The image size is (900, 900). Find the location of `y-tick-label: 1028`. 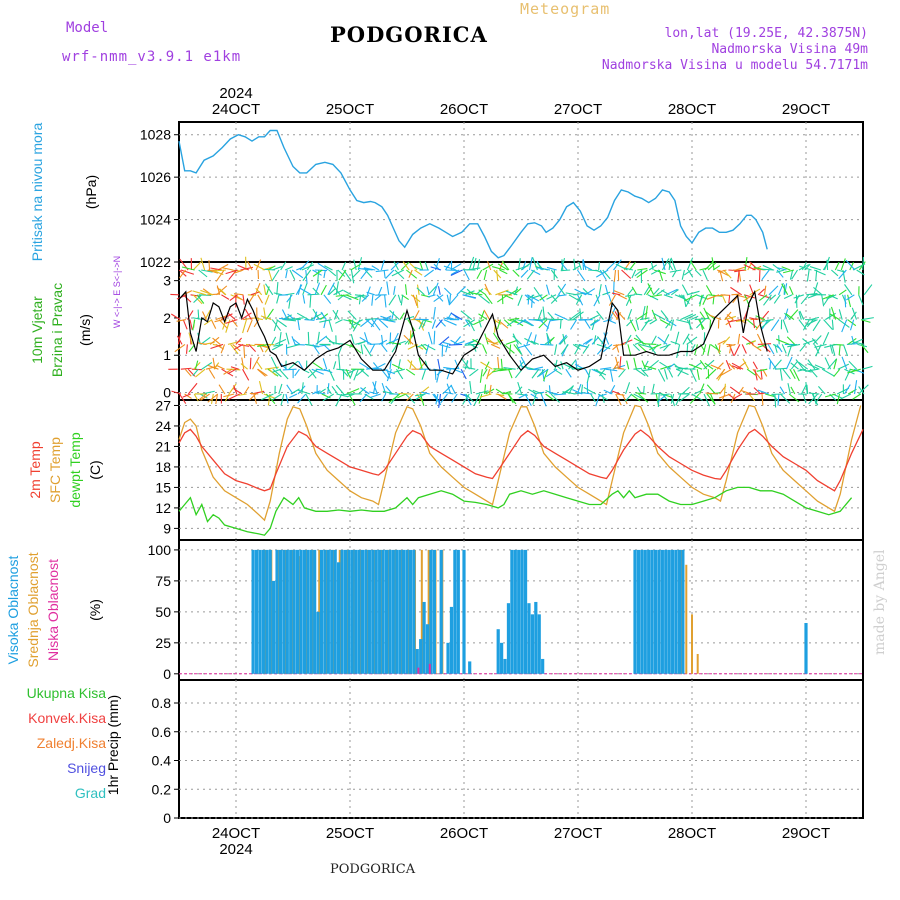

y-tick-label: 1028 is located at coordinates (155, 135).